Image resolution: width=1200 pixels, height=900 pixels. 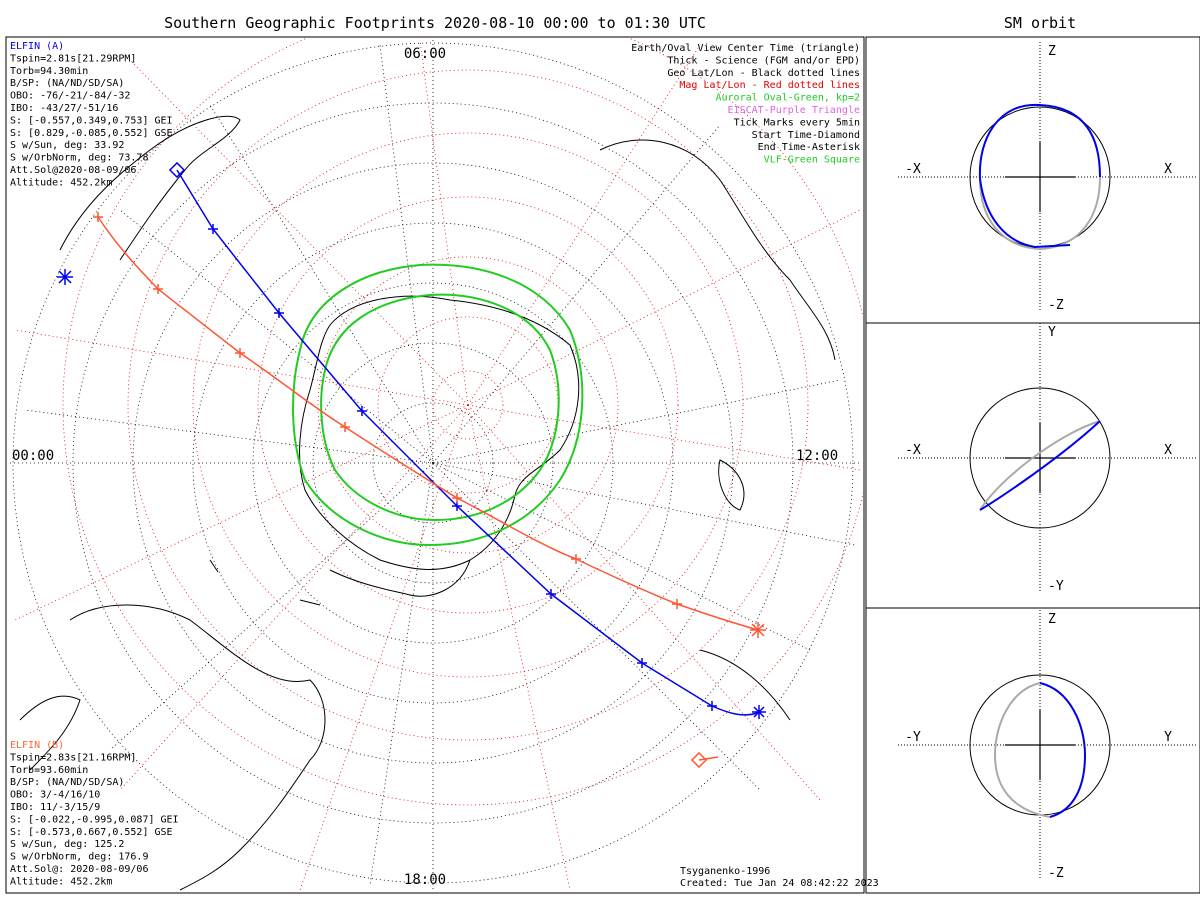 I want to click on elfin-b-start-diamond, so click(x=699, y=760).